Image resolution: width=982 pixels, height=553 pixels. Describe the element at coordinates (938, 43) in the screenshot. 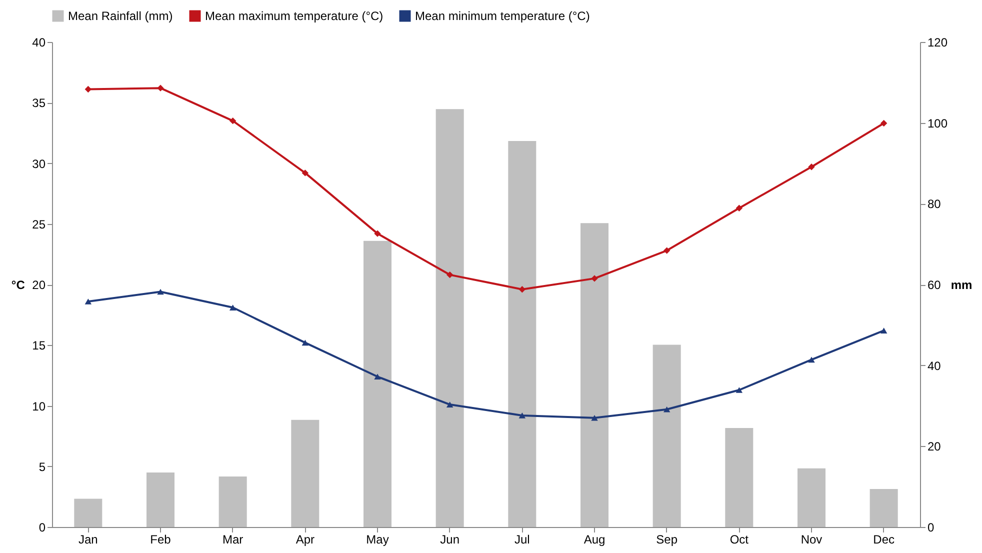

I see `y2-tick-label: 120` at that location.